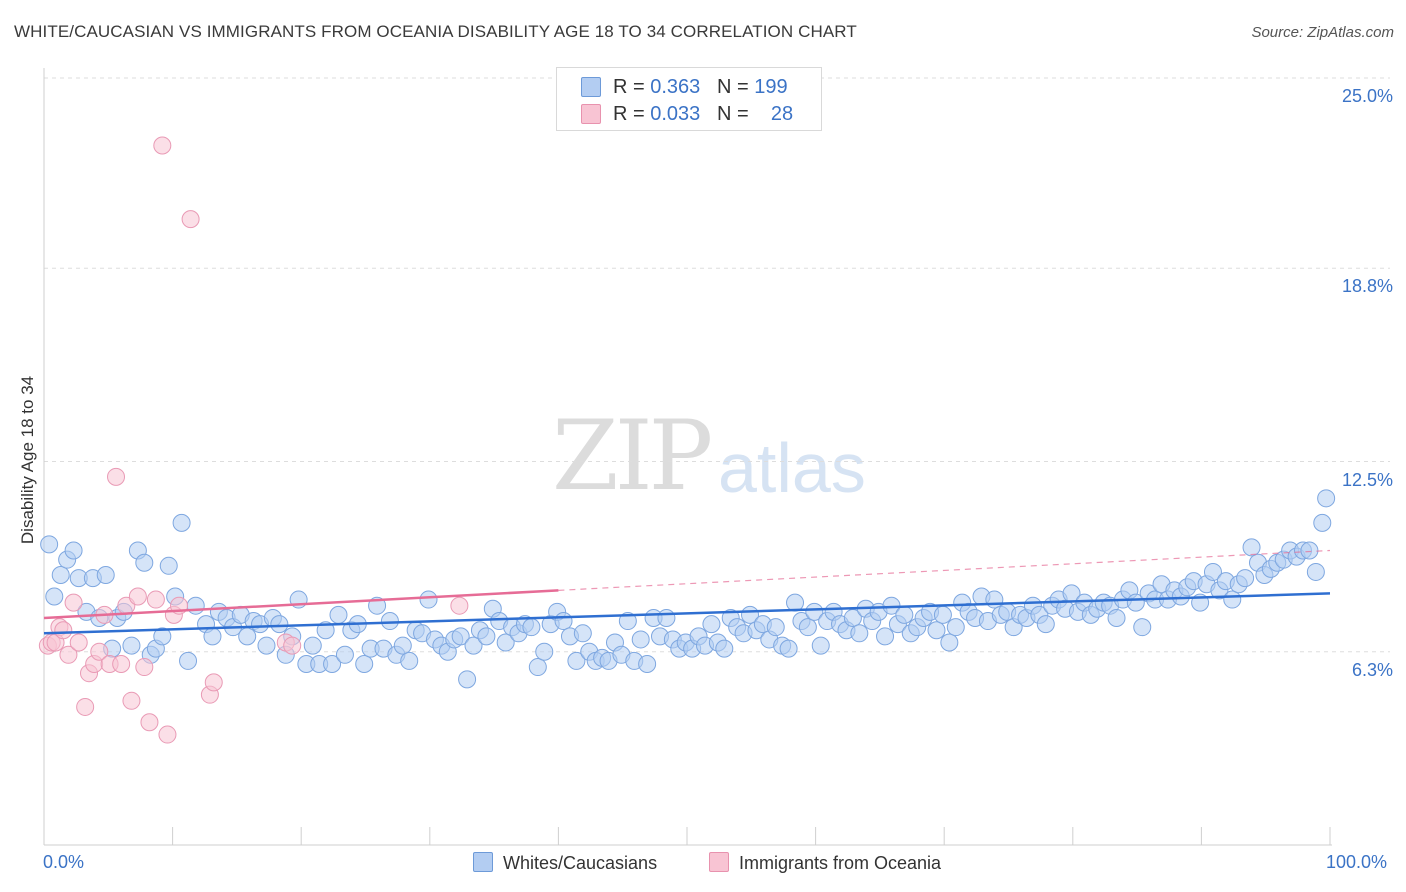 Image resolution: width=1406 pixels, height=892 pixels. I want to click on trend-lines, so click(687, 592).